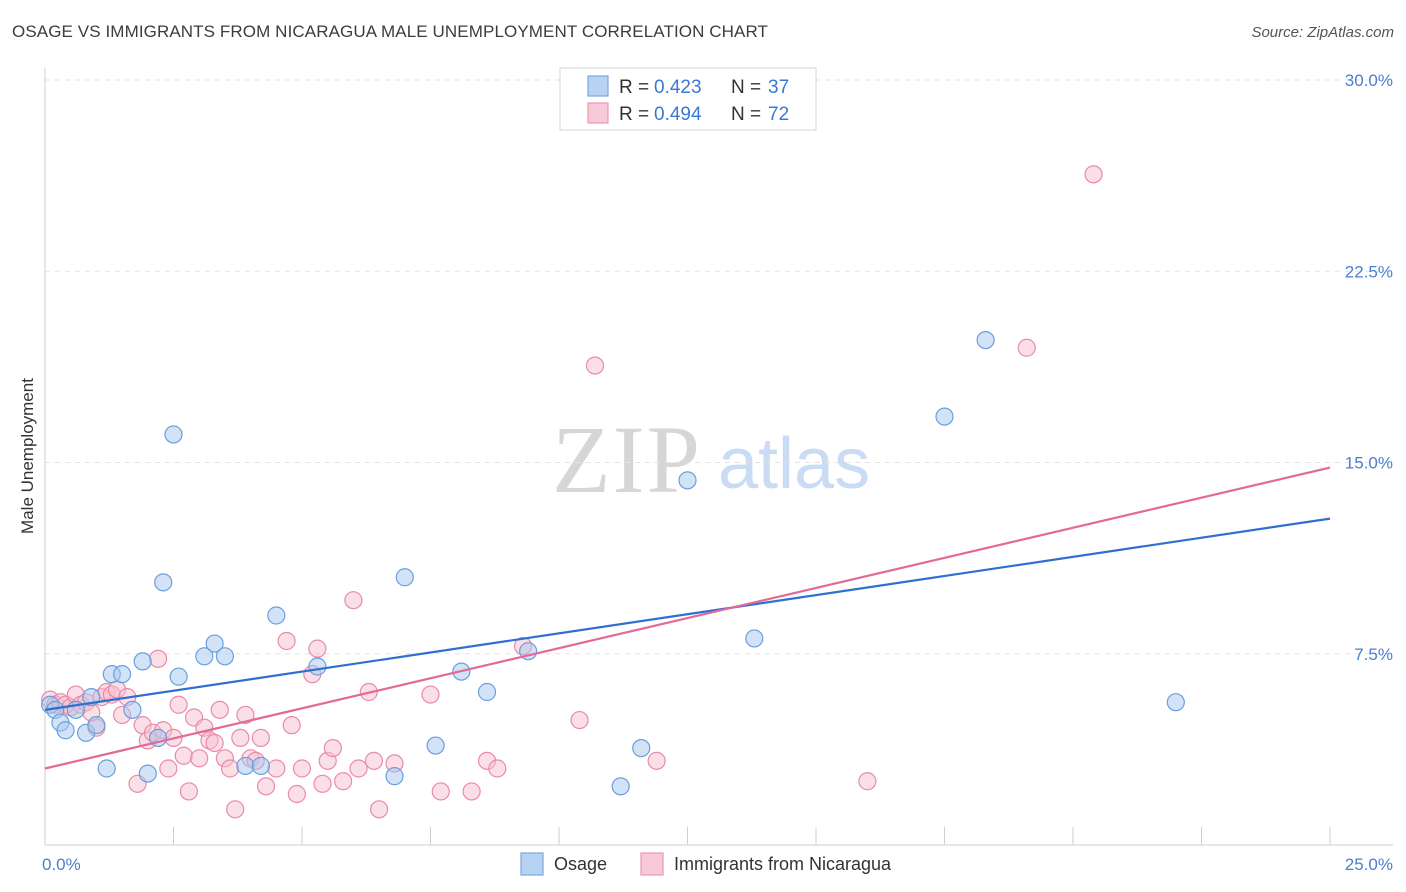 Image resolution: width=1406 pixels, height=892 pixels. Describe the element at coordinates (678, 114) in the screenshot. I see `legend-r-value-nicaragua: 0.494` at that location.